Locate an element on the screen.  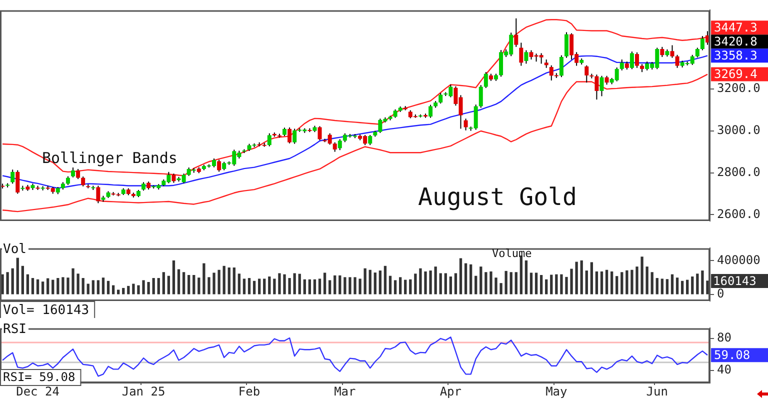
text: 160143 is located at coordinates (734, 281).